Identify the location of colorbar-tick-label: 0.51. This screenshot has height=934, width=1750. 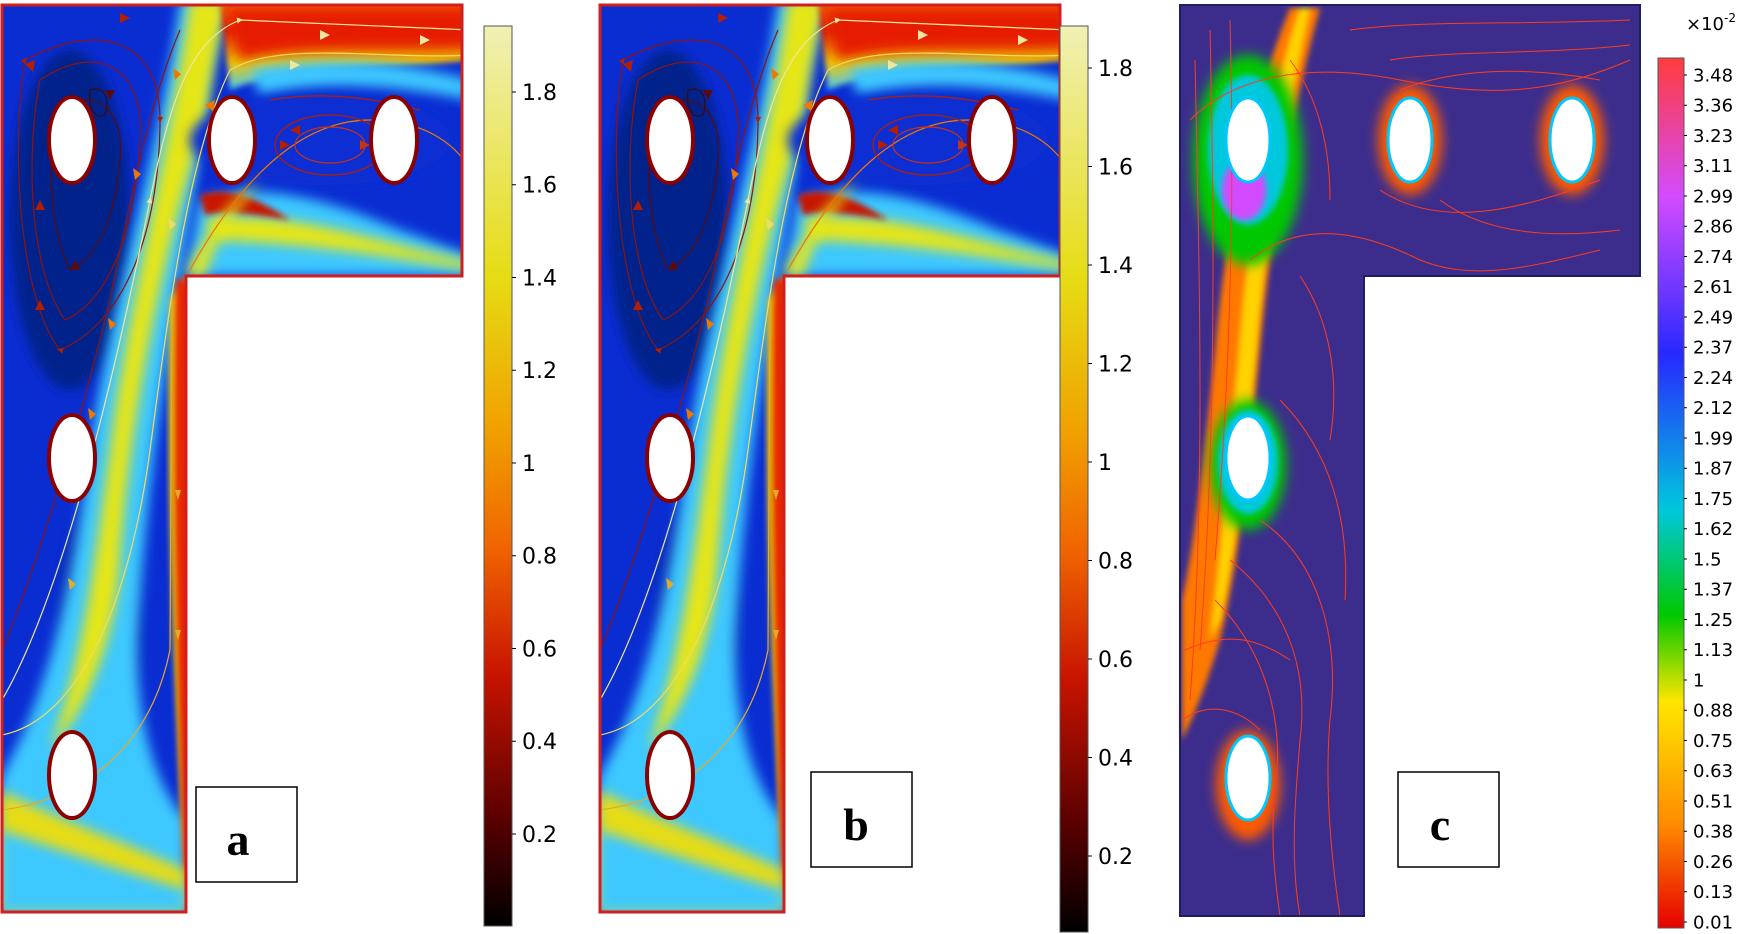
(1713, 801).